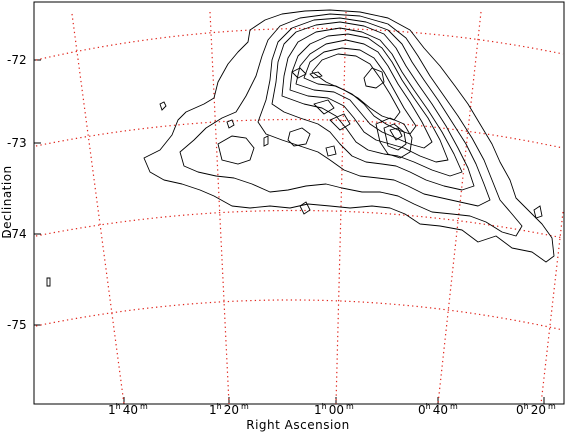 The image size is (567, 432). Describe the element at coordinates (459, 208) in the screenshot. I see `ra-grid-line-0h40` at that location.